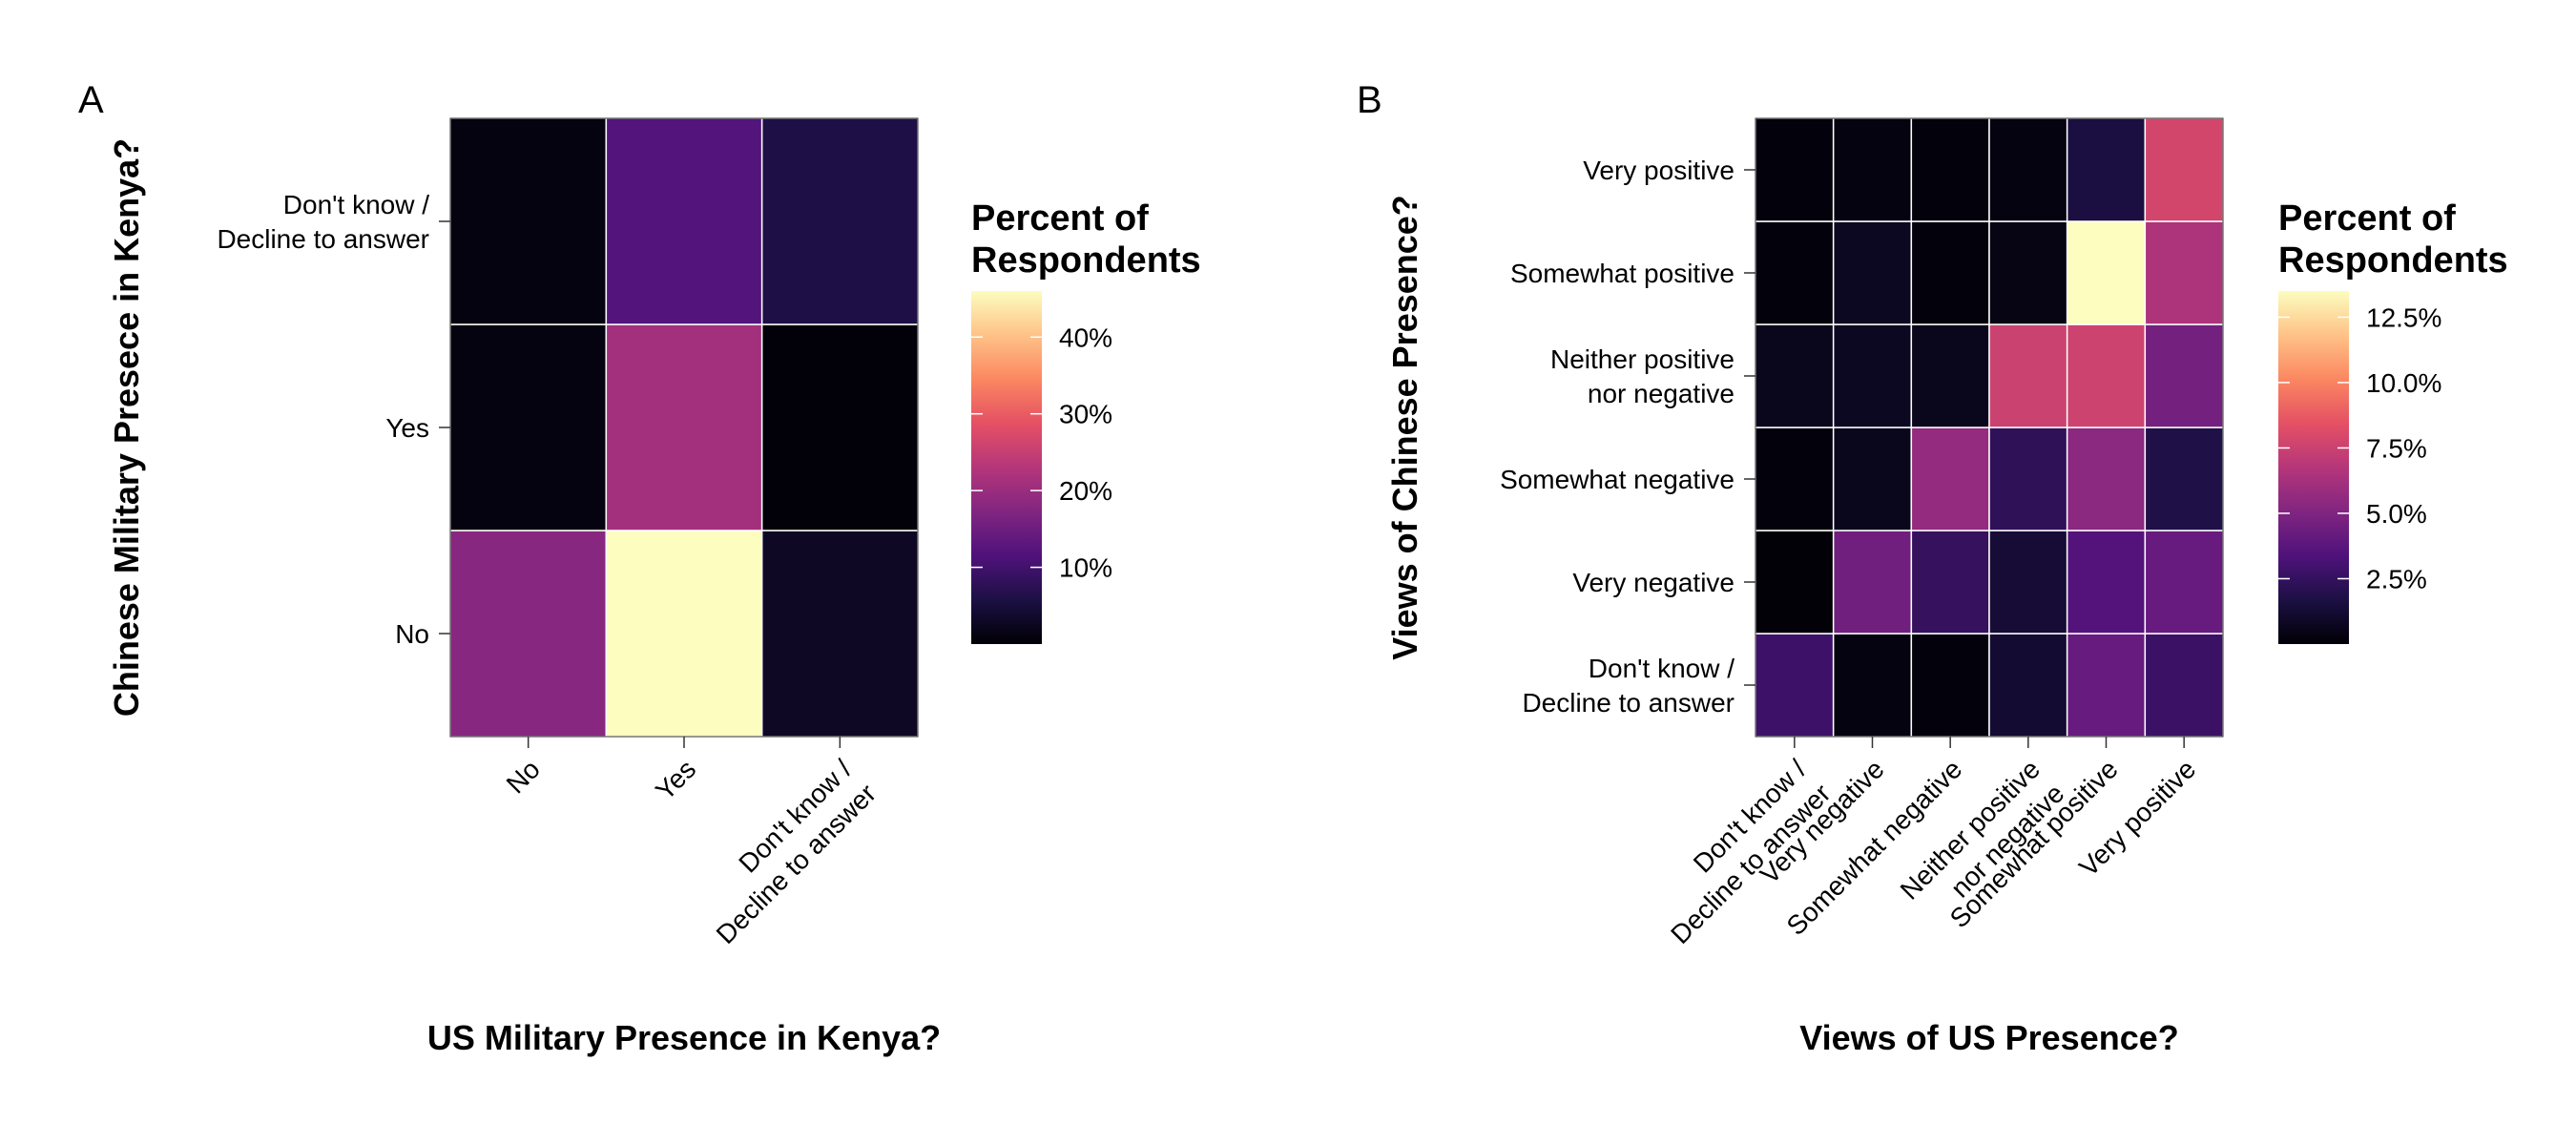 The width and height of the screenshot is (2576, 1145). I want to click on y-tick-label-line: Somewhat negative, so click(1617, 480).